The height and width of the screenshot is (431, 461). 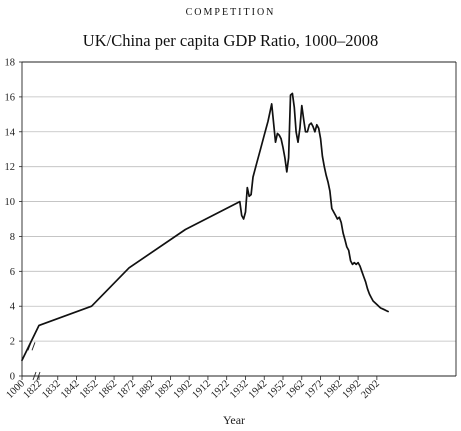 I want to click on x-tick-label: 1892, so click(x=164, y=389).